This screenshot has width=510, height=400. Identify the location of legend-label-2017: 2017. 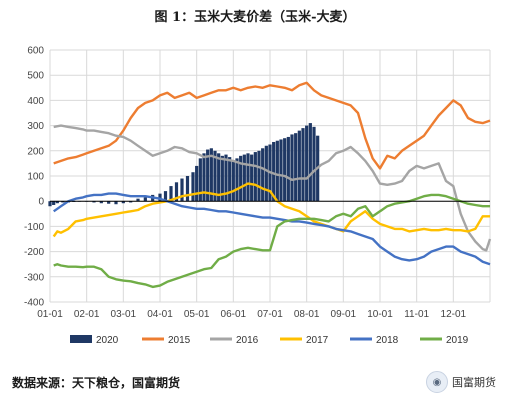
(317, 340).